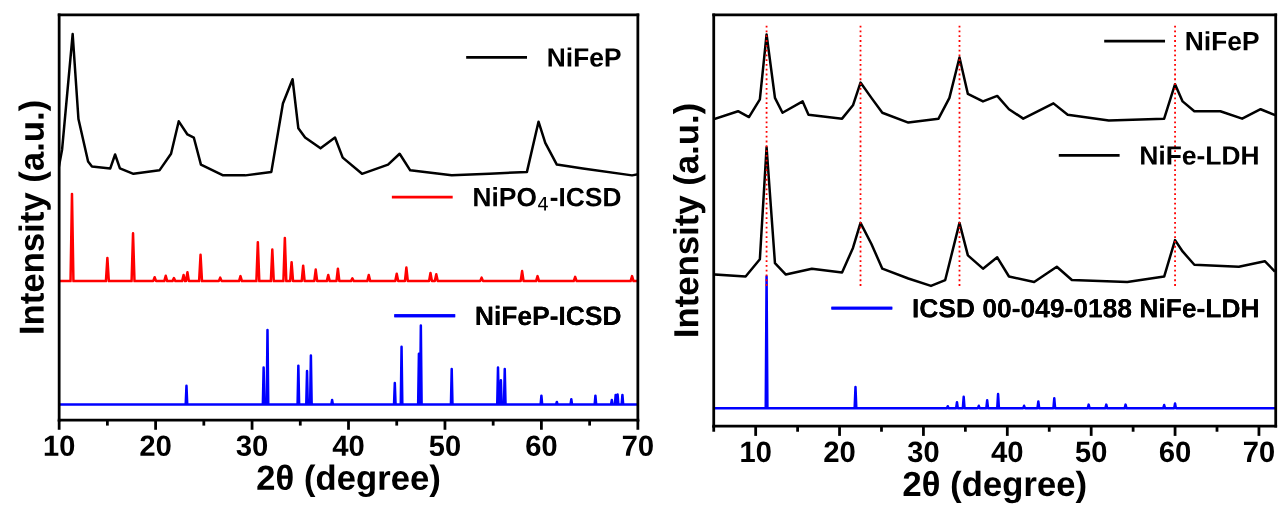 The height and width of the screenshot is (511, 1286). Describe the element at coordinates (547, 199) in the screenshot. I see `legend-label: NiPO$_{4}$-ICSD` at that location.